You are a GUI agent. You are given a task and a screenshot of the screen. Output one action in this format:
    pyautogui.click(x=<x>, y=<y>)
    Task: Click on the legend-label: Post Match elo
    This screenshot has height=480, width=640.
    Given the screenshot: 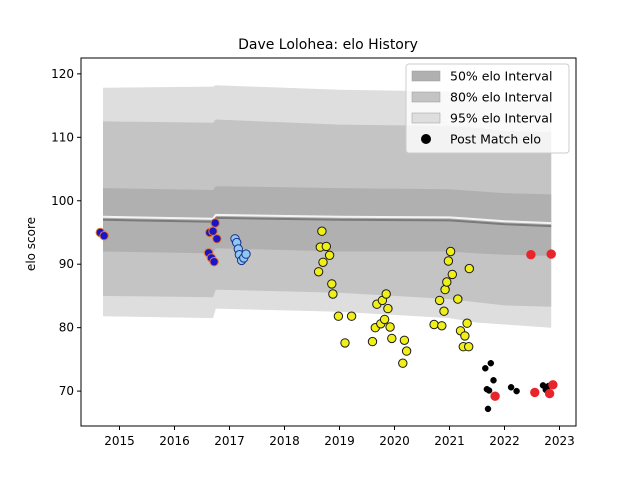 What is the action you would take?
    pyautogui.click(x=495, y=139)
    